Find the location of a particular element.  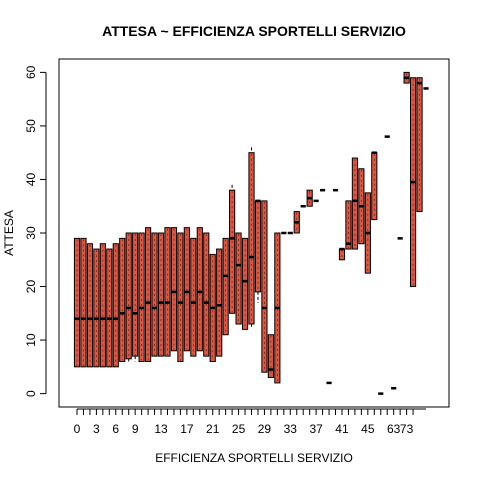

x-axis-title: EFFICIENZA SPORTELLI SERVIZIO is located at coordinates (254, 458).